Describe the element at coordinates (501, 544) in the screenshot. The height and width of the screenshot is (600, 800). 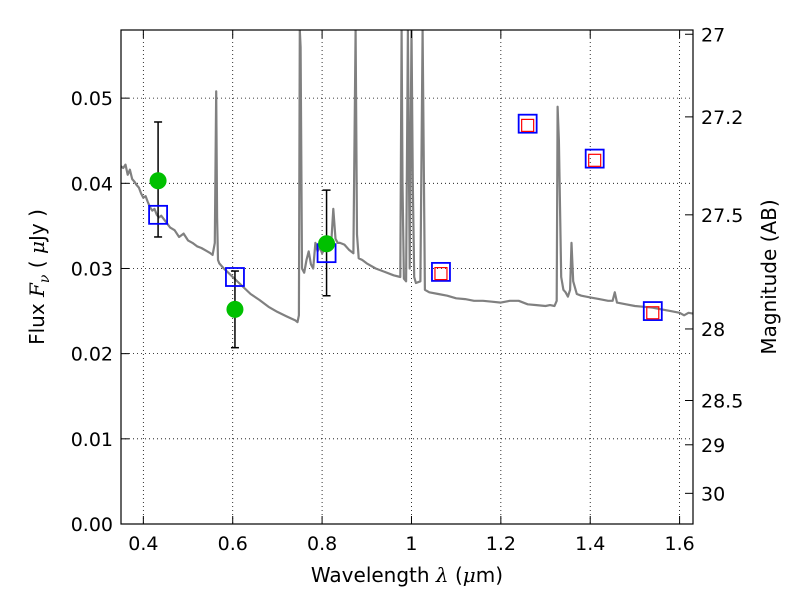
I see `x-tick-label: 1.2` at that location.